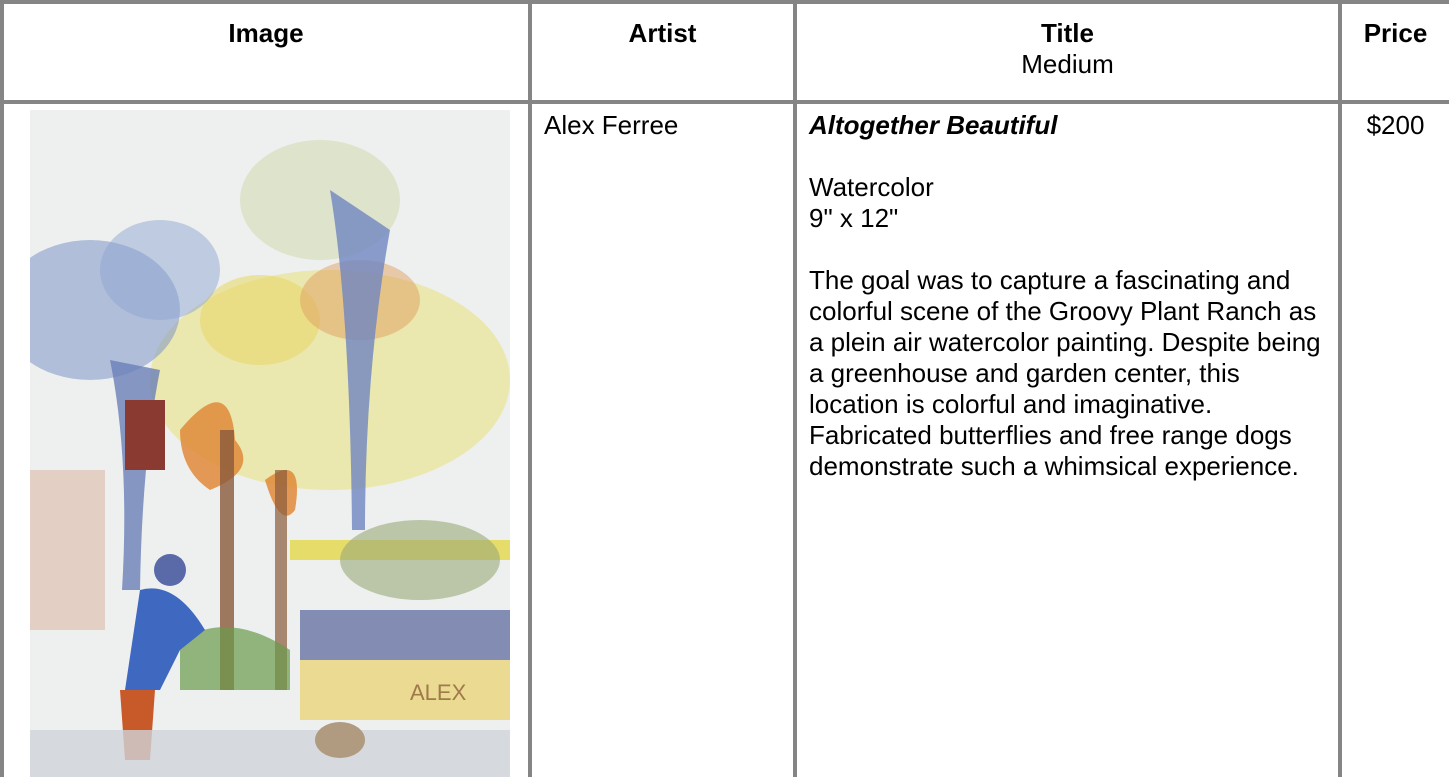 The image size is (1449, 777). I want to click on svg-text: ALEX, so click(438, 692).